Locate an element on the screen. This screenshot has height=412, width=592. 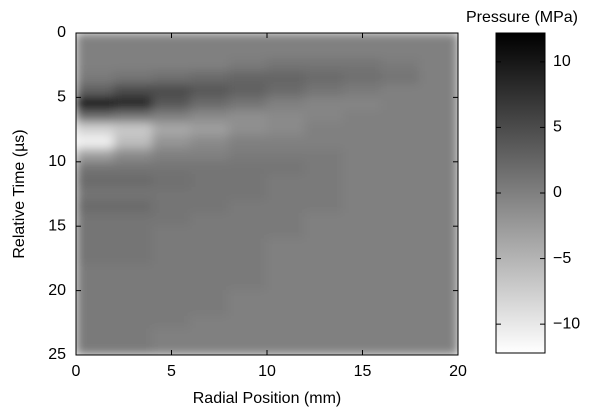
colorbar-tick-label: 5 is located at coordinates (557, 127).